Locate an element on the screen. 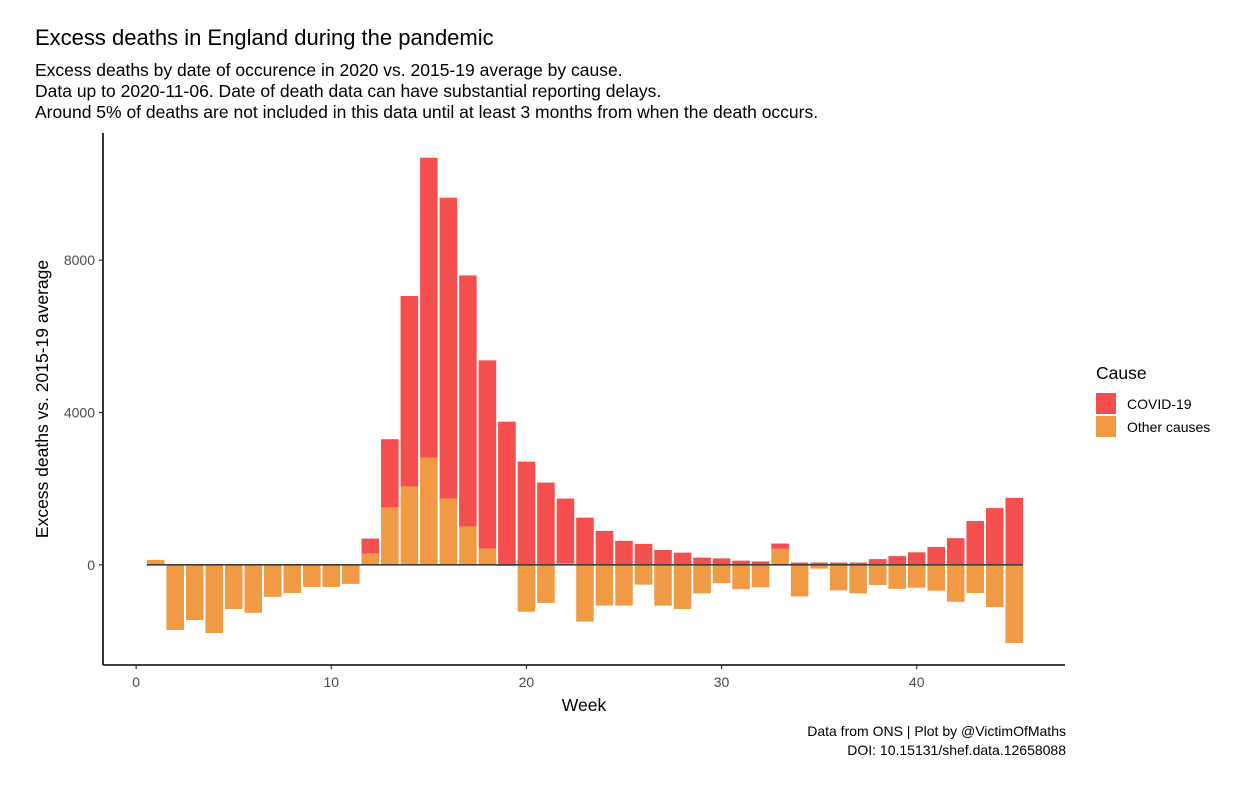  bar-week-27-other is located at coordinates (663, 585).